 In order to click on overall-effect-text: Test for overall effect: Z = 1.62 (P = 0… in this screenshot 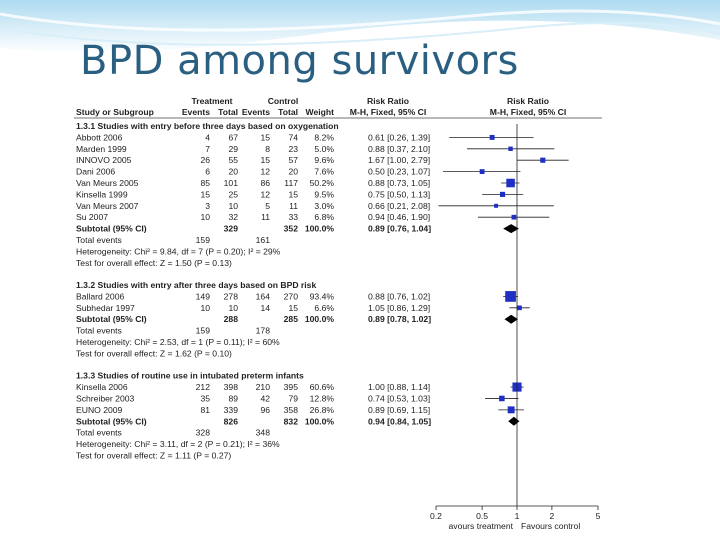, I will do `click(154, 353)`.